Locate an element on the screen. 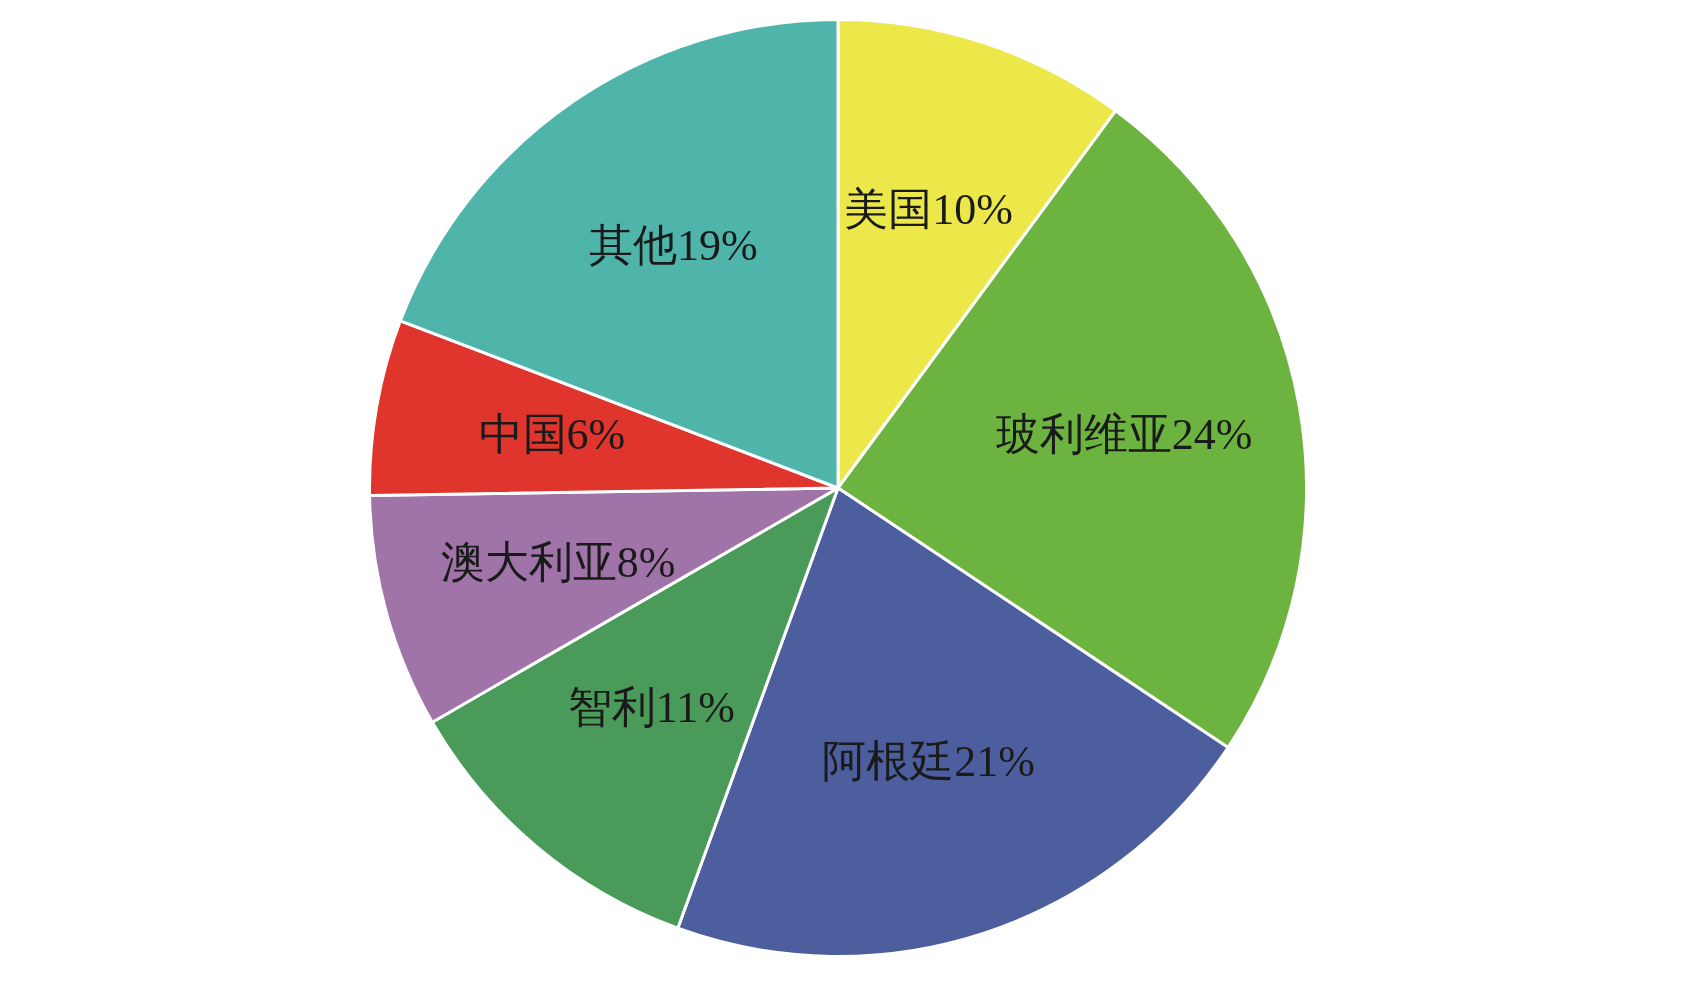 This screenshot has width=1691, height=983. slice-label: 阿根廷21% is located at coordinates (928, 761).